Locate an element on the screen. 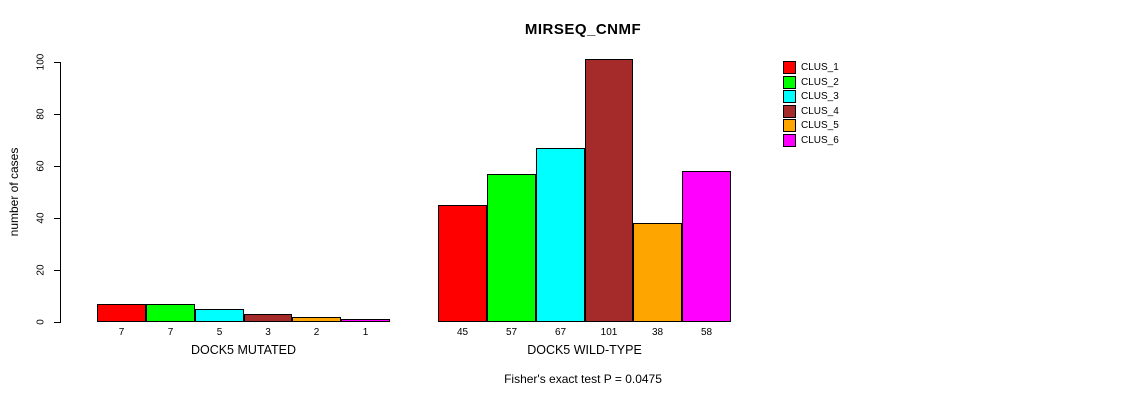  y-tick-label: 40 is located at coordinates (41, 218).